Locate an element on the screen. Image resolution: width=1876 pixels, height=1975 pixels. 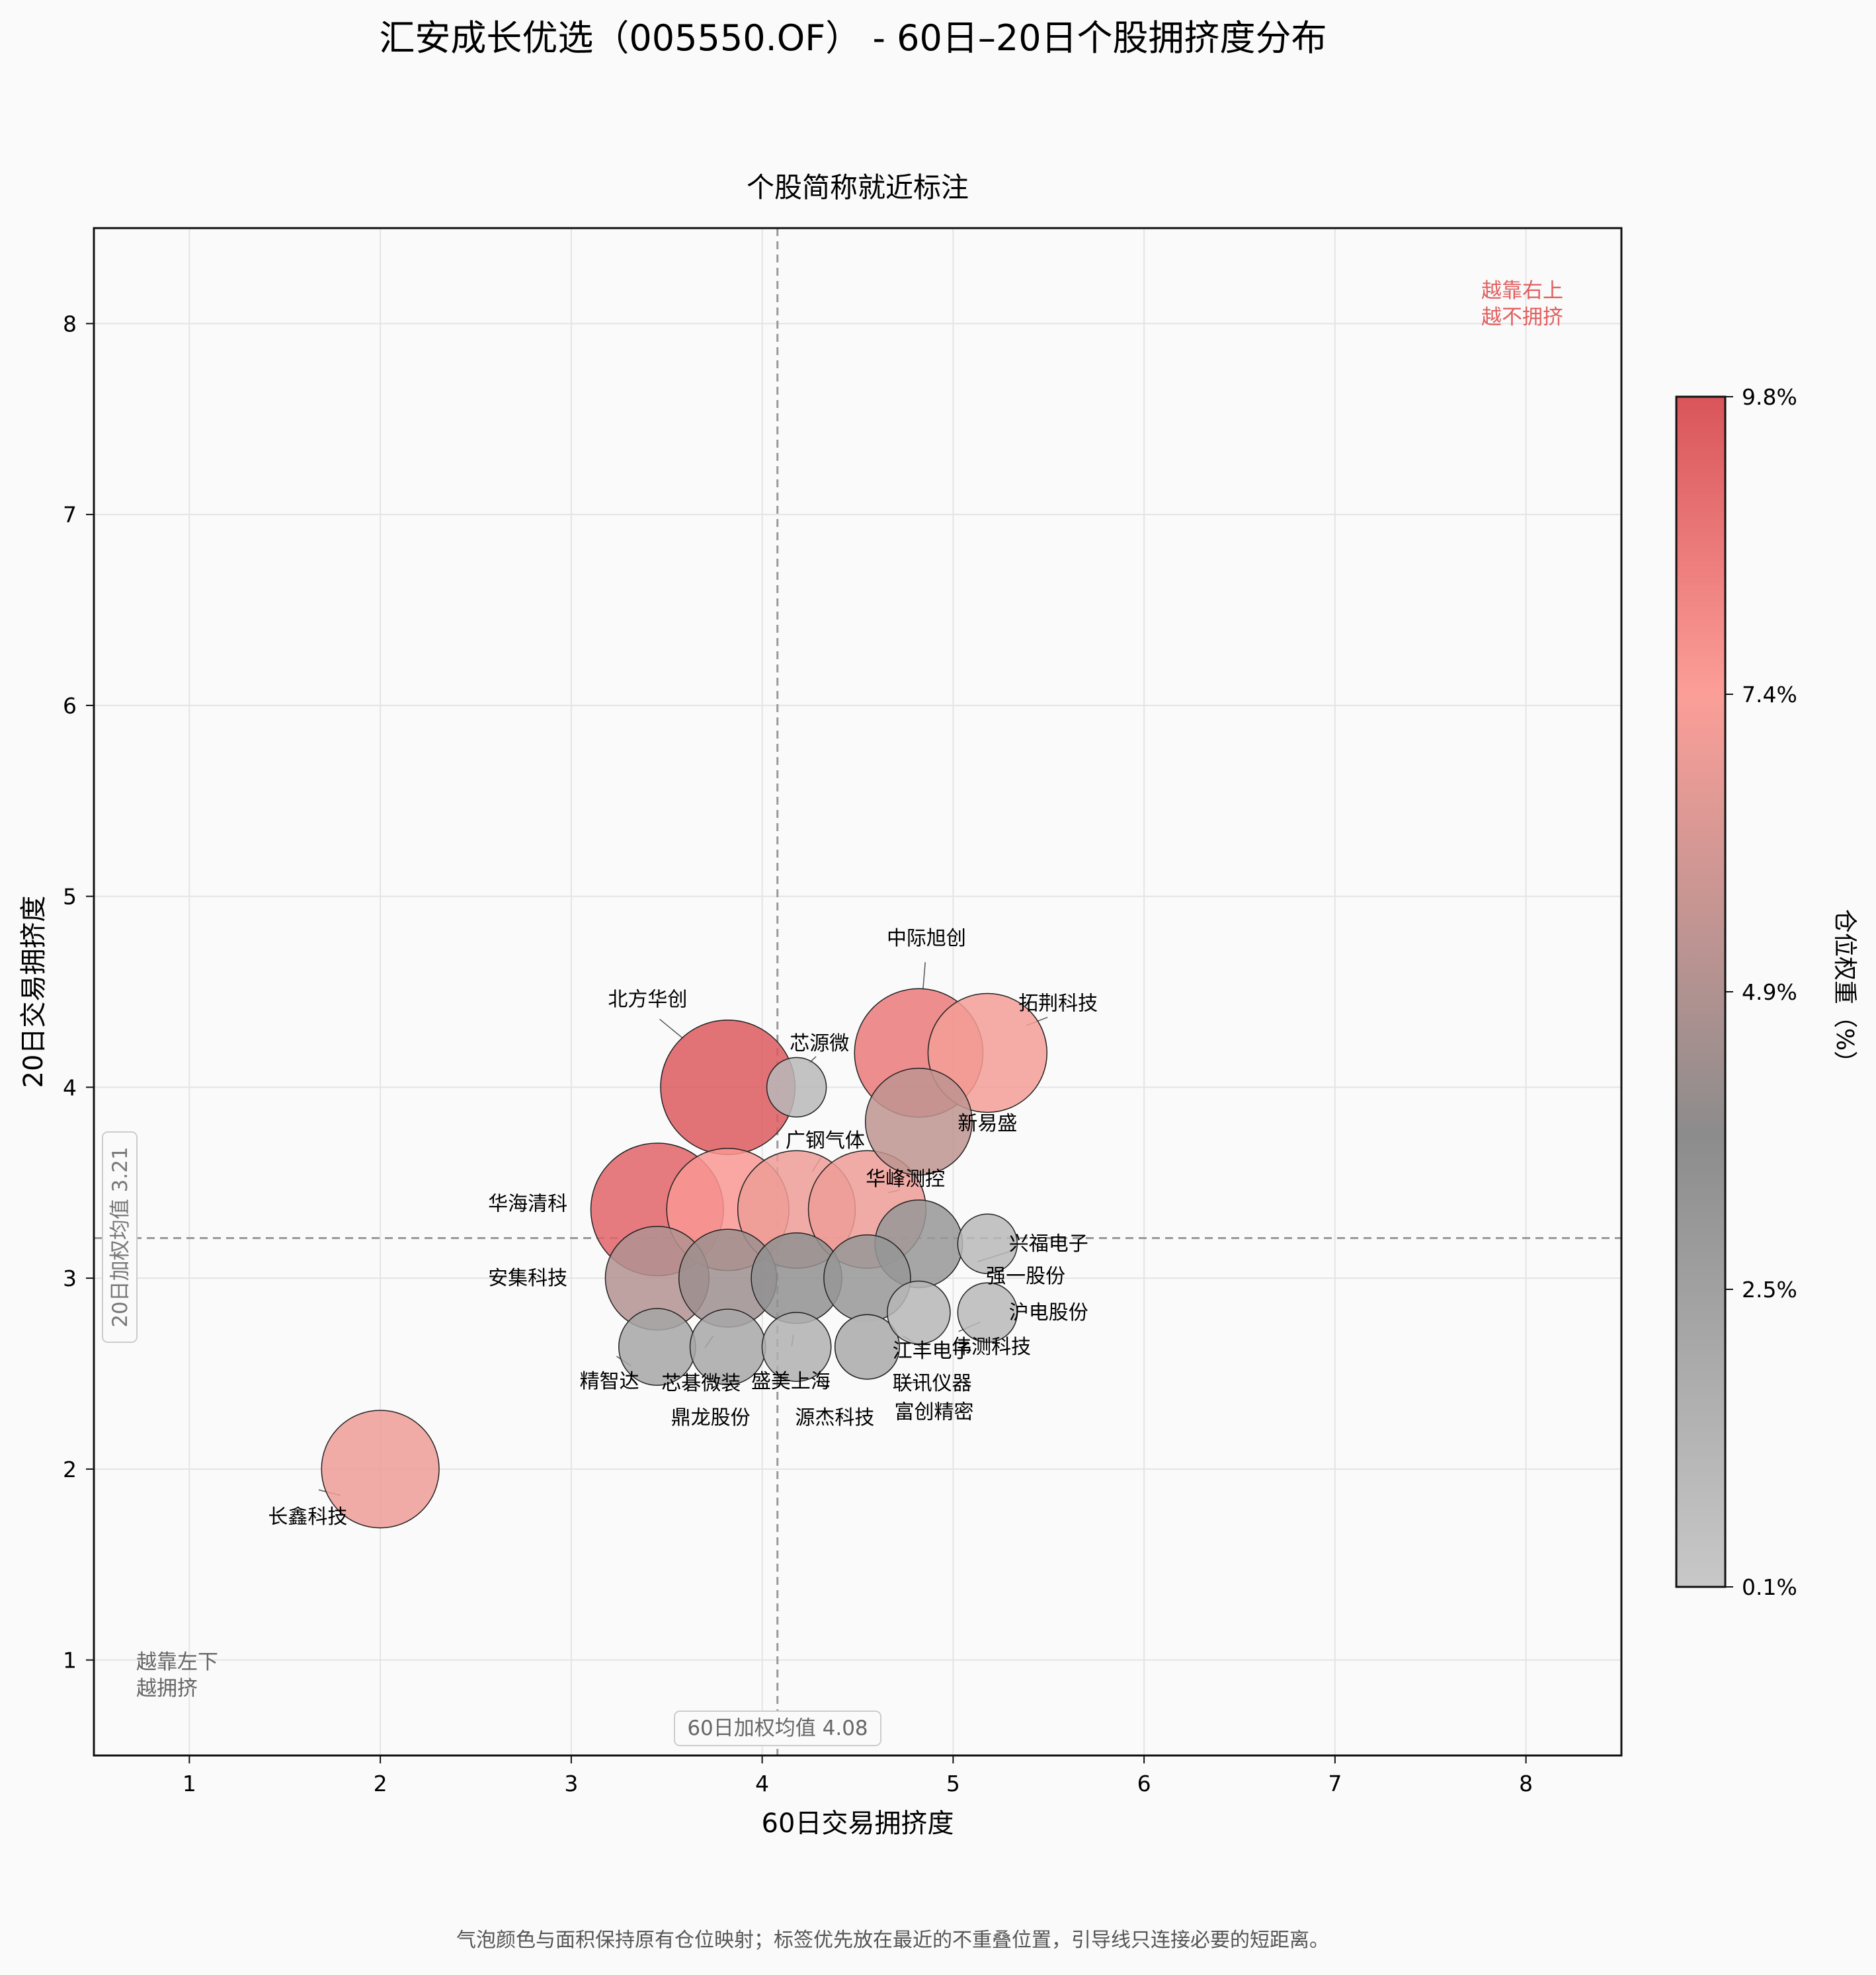
svg-text: 60日加权均值 4.08 is located at coordinates (777, 1728).